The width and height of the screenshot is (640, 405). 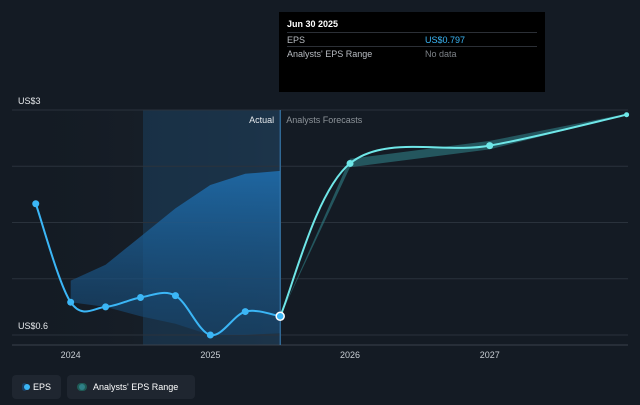 I want to click on tooltip-range-label: Analysts' EPS Range, so click(x=330, y=54).